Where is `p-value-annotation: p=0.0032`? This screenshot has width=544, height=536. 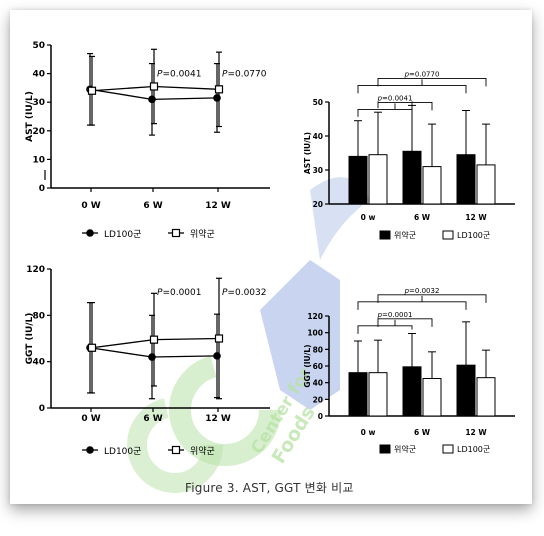
p-value-annotation: p=0.0032 is located at coordinates (422, 291).